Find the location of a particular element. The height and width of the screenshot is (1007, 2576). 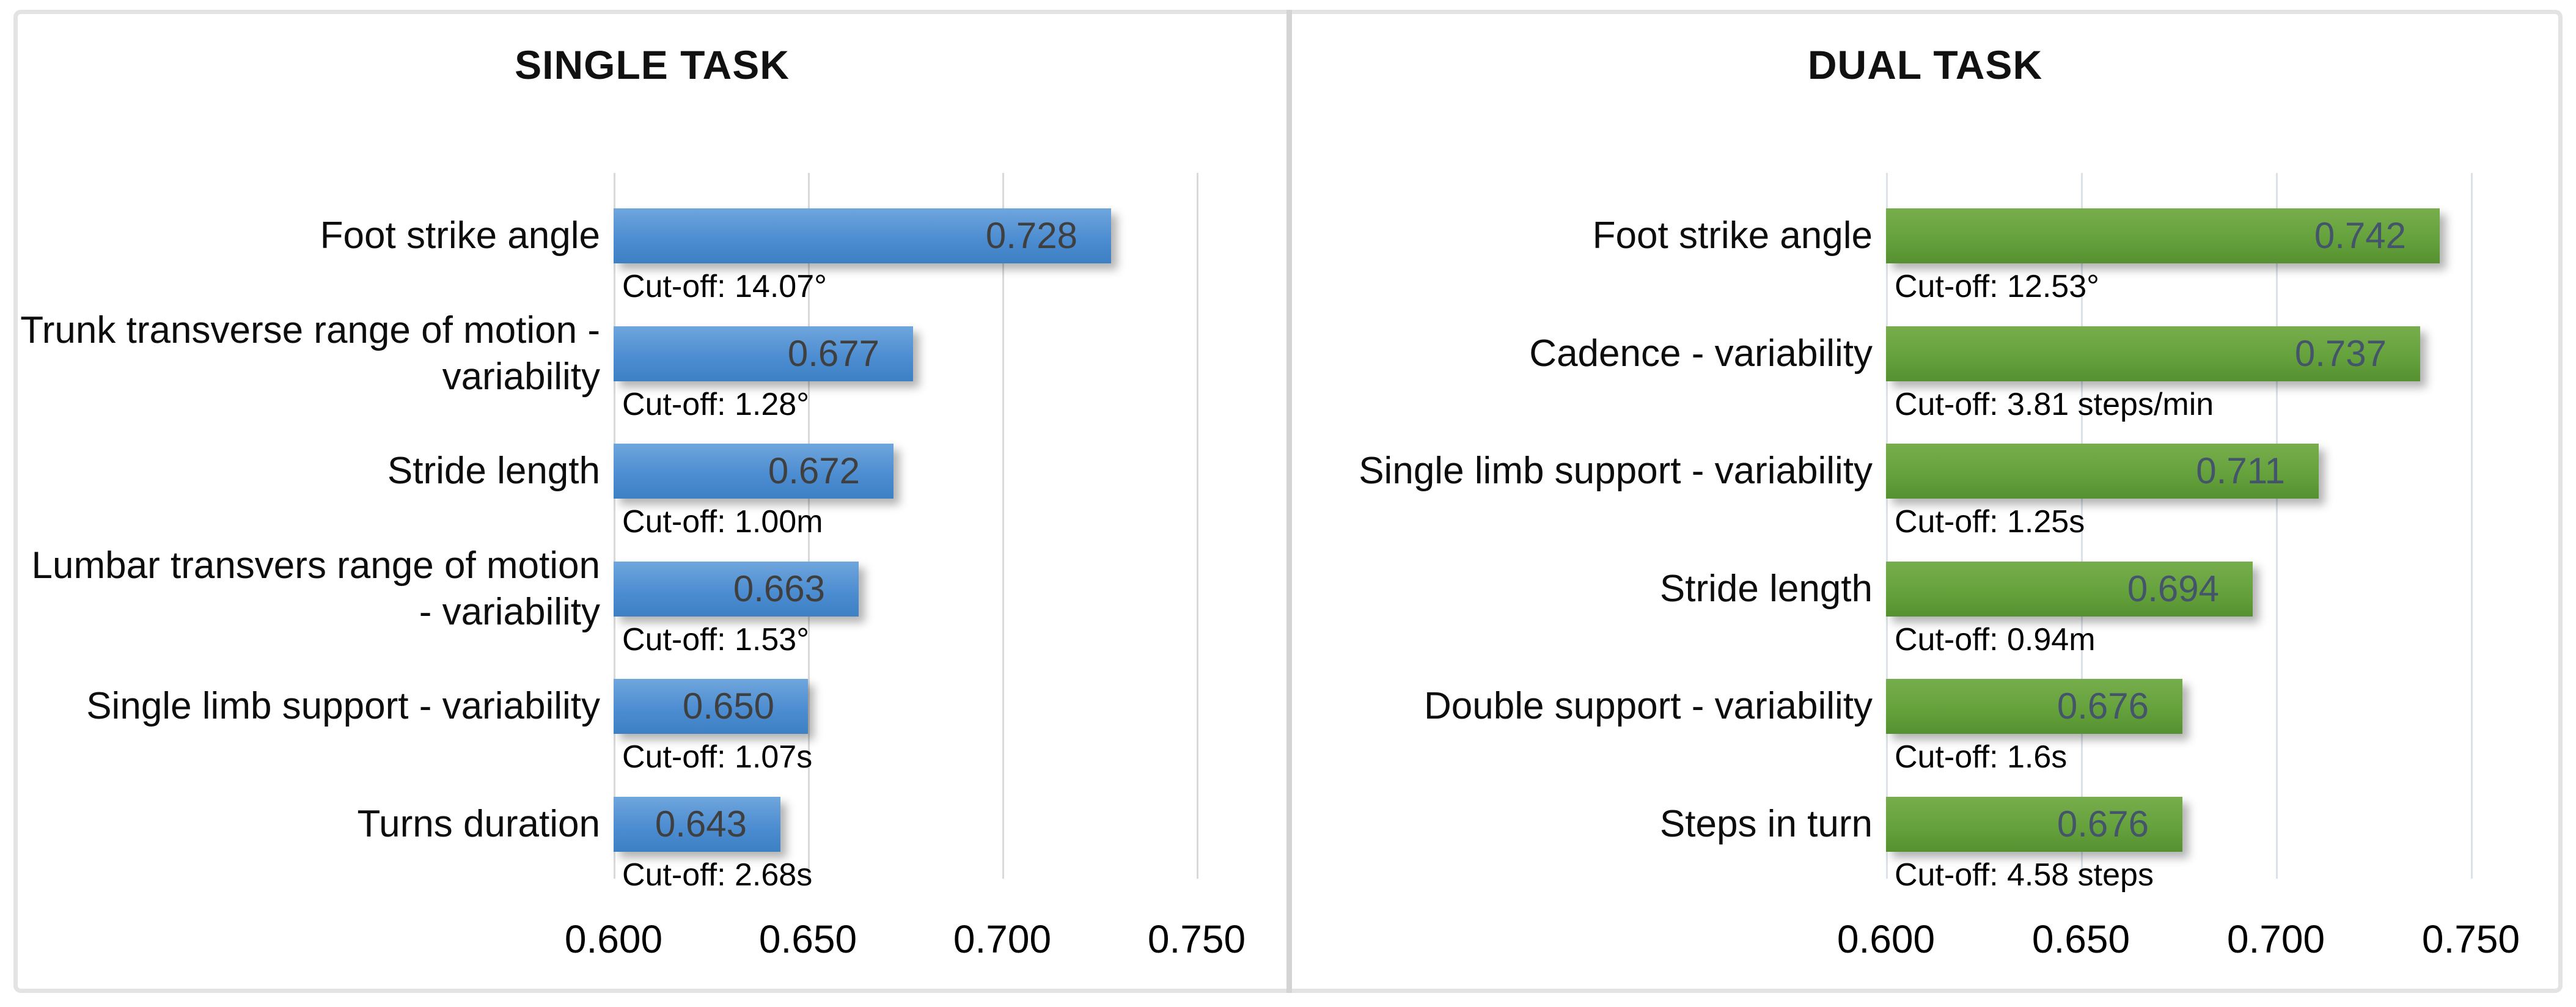

bar-value-label: 0.737 is located at coordinates (2340, 353).